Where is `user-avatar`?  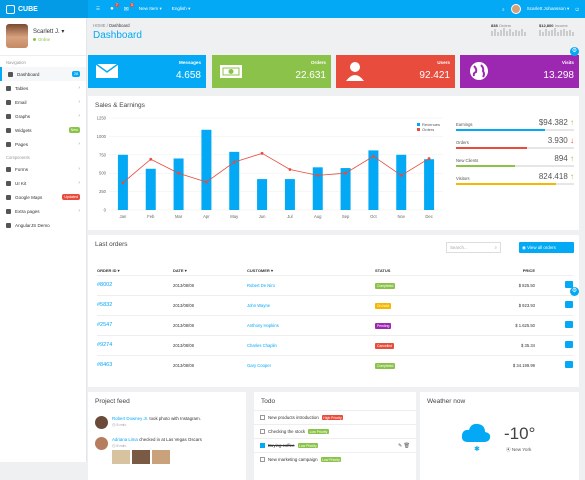
user-avatar is located at coordinates (515, 9).